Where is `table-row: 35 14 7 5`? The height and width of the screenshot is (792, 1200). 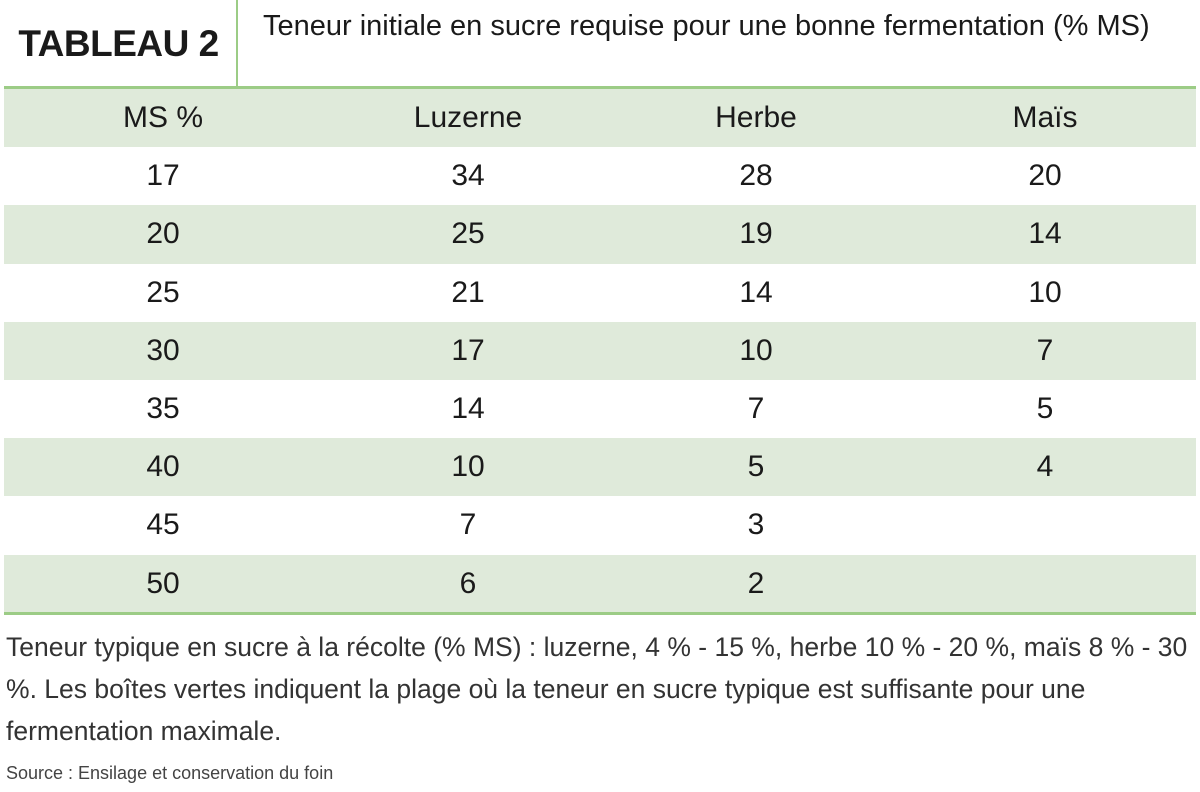
table-row: 35 14 7 5 is located at coordinates (600, 409).